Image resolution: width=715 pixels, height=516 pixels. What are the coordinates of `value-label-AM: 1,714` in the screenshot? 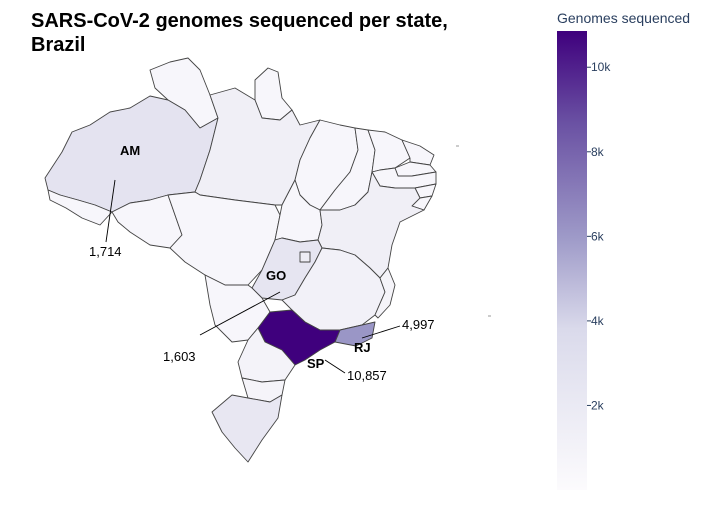 It's located at (105, 251).